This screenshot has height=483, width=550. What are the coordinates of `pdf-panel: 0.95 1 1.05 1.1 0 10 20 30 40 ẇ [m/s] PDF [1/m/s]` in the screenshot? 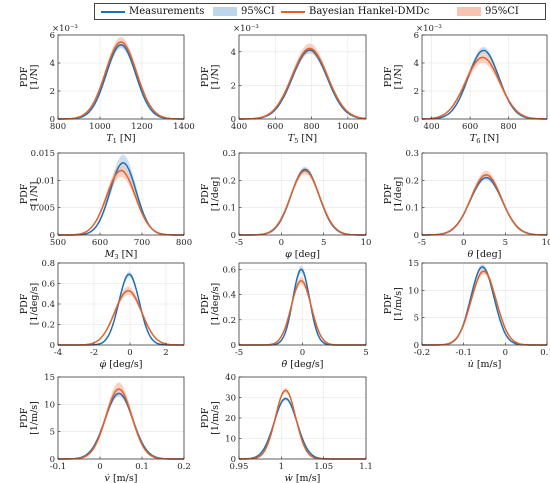 It's located at (286, 428).